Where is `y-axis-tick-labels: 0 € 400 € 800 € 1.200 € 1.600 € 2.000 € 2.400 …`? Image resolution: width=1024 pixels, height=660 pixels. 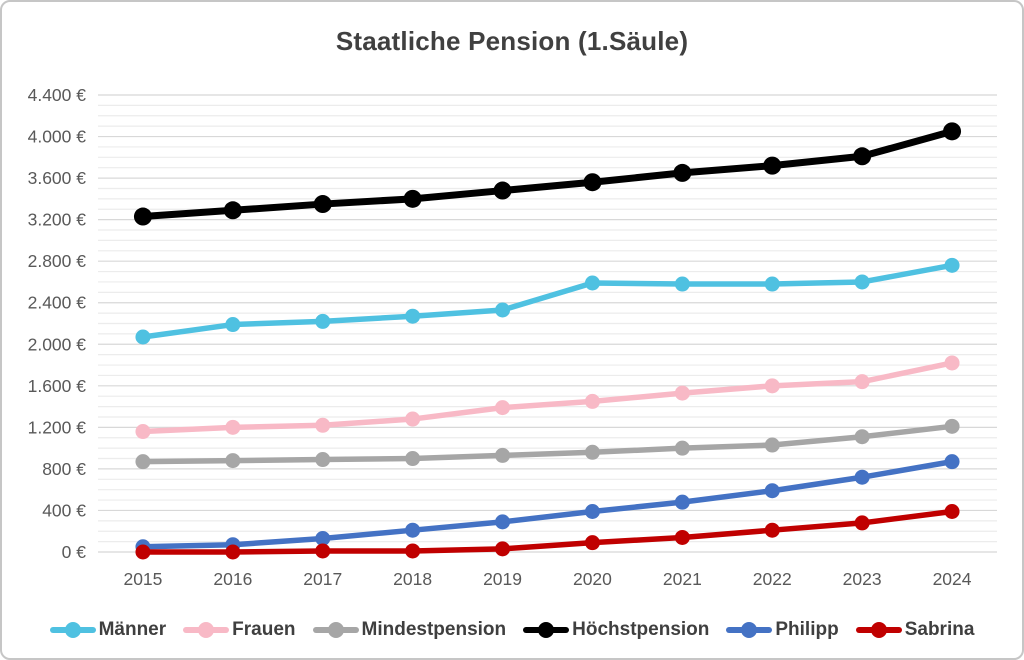 y-axis-tick-labels: 0 € 400 € 800 € 1.200 € 1.600 € 2.000 € 2.400 … is located at coordinates (57, 323).